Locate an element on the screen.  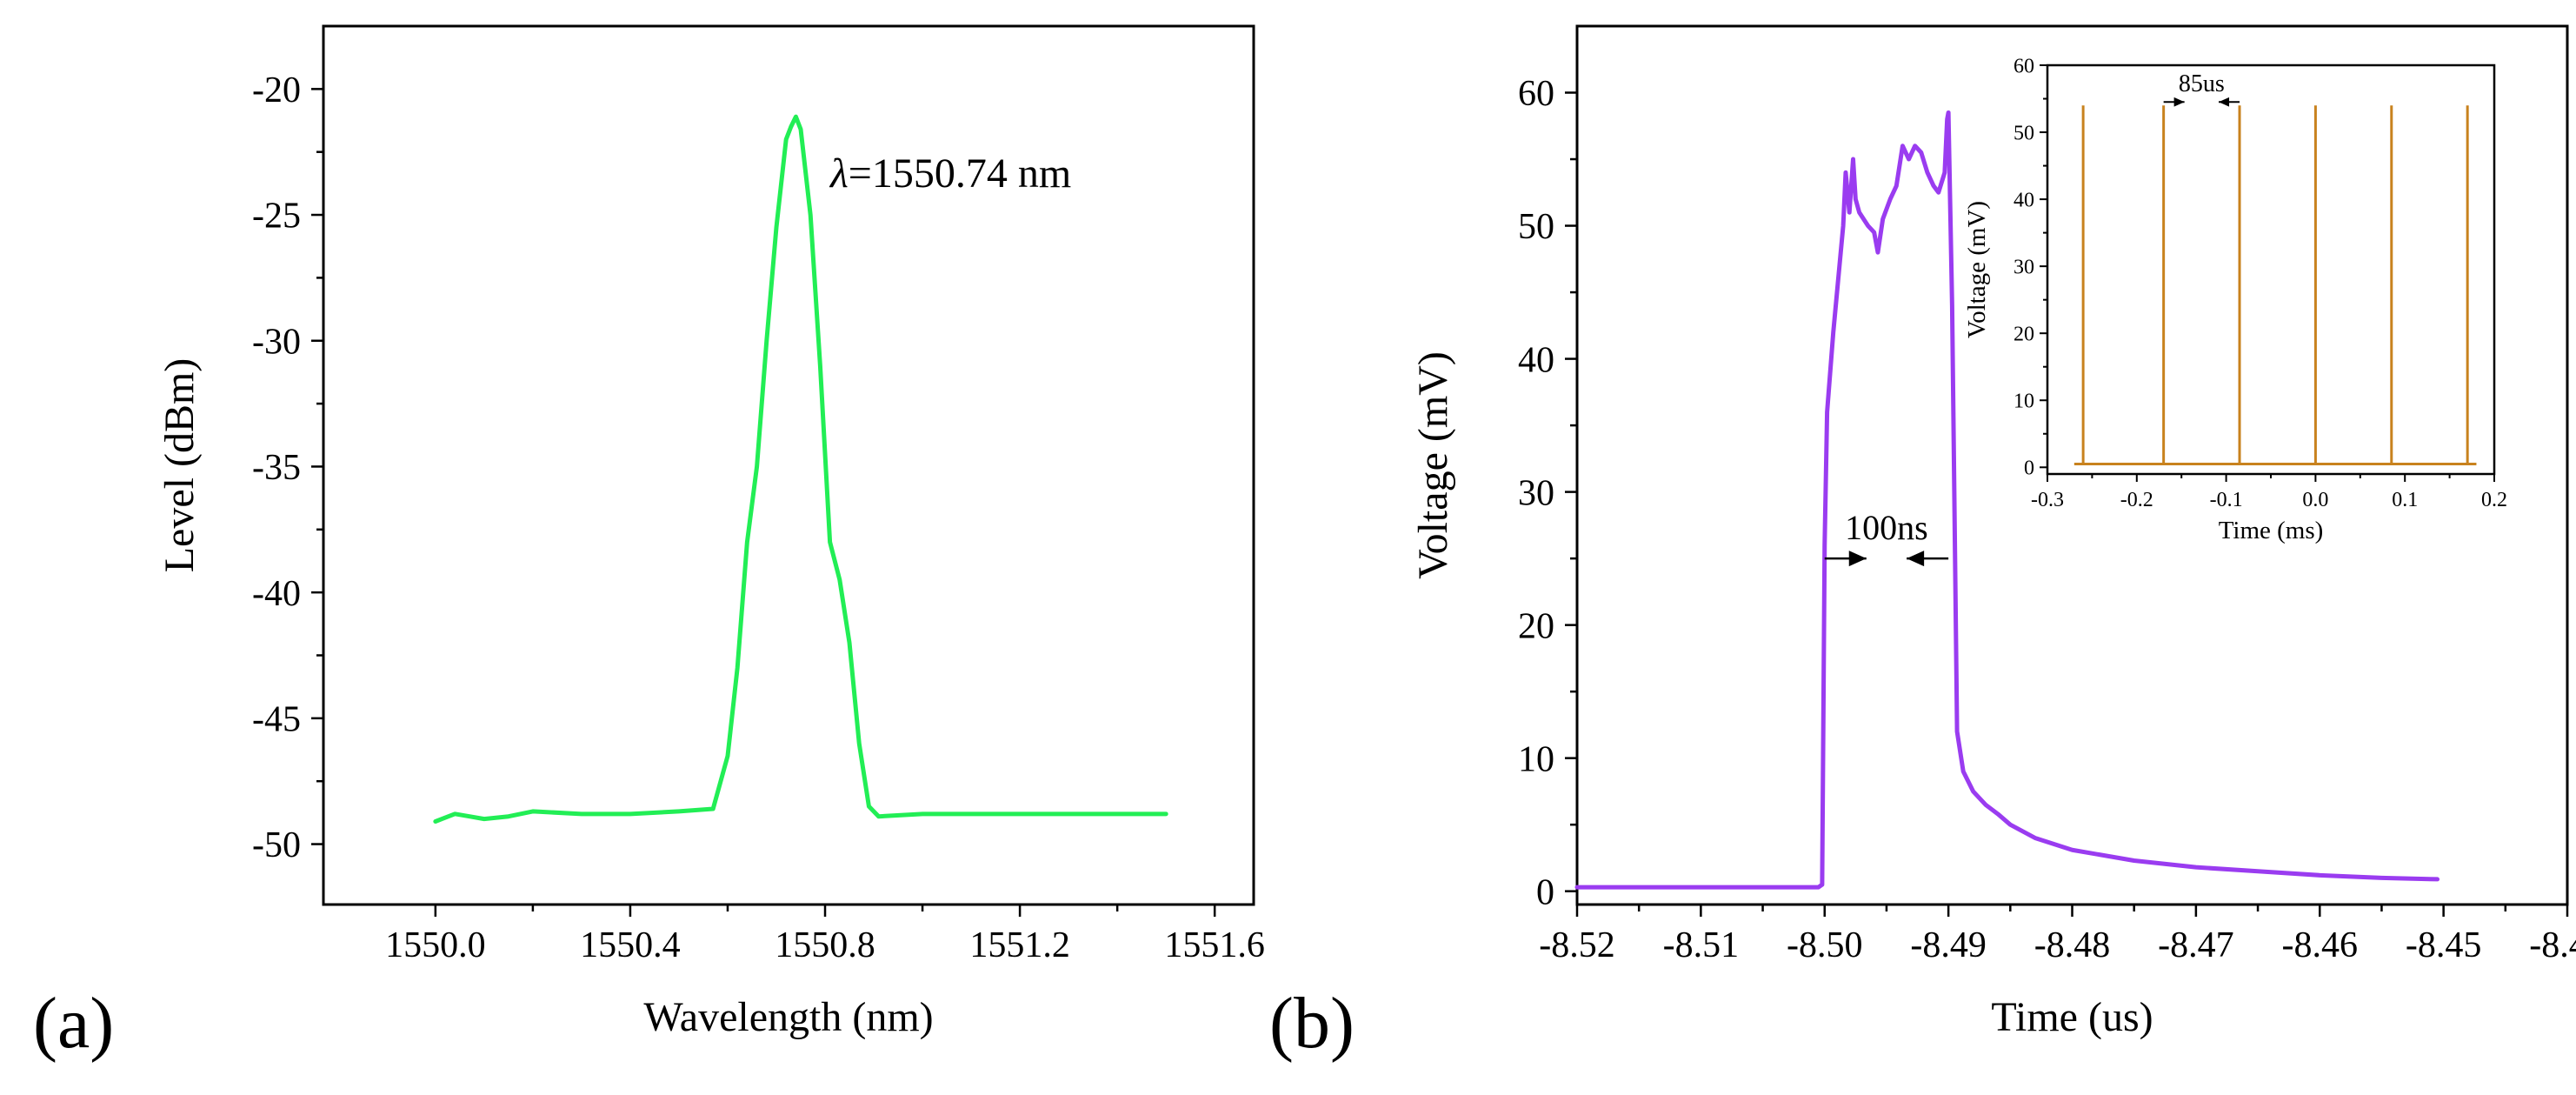
b-width-annotation: 100ns is located at coordinates (1886, 527).